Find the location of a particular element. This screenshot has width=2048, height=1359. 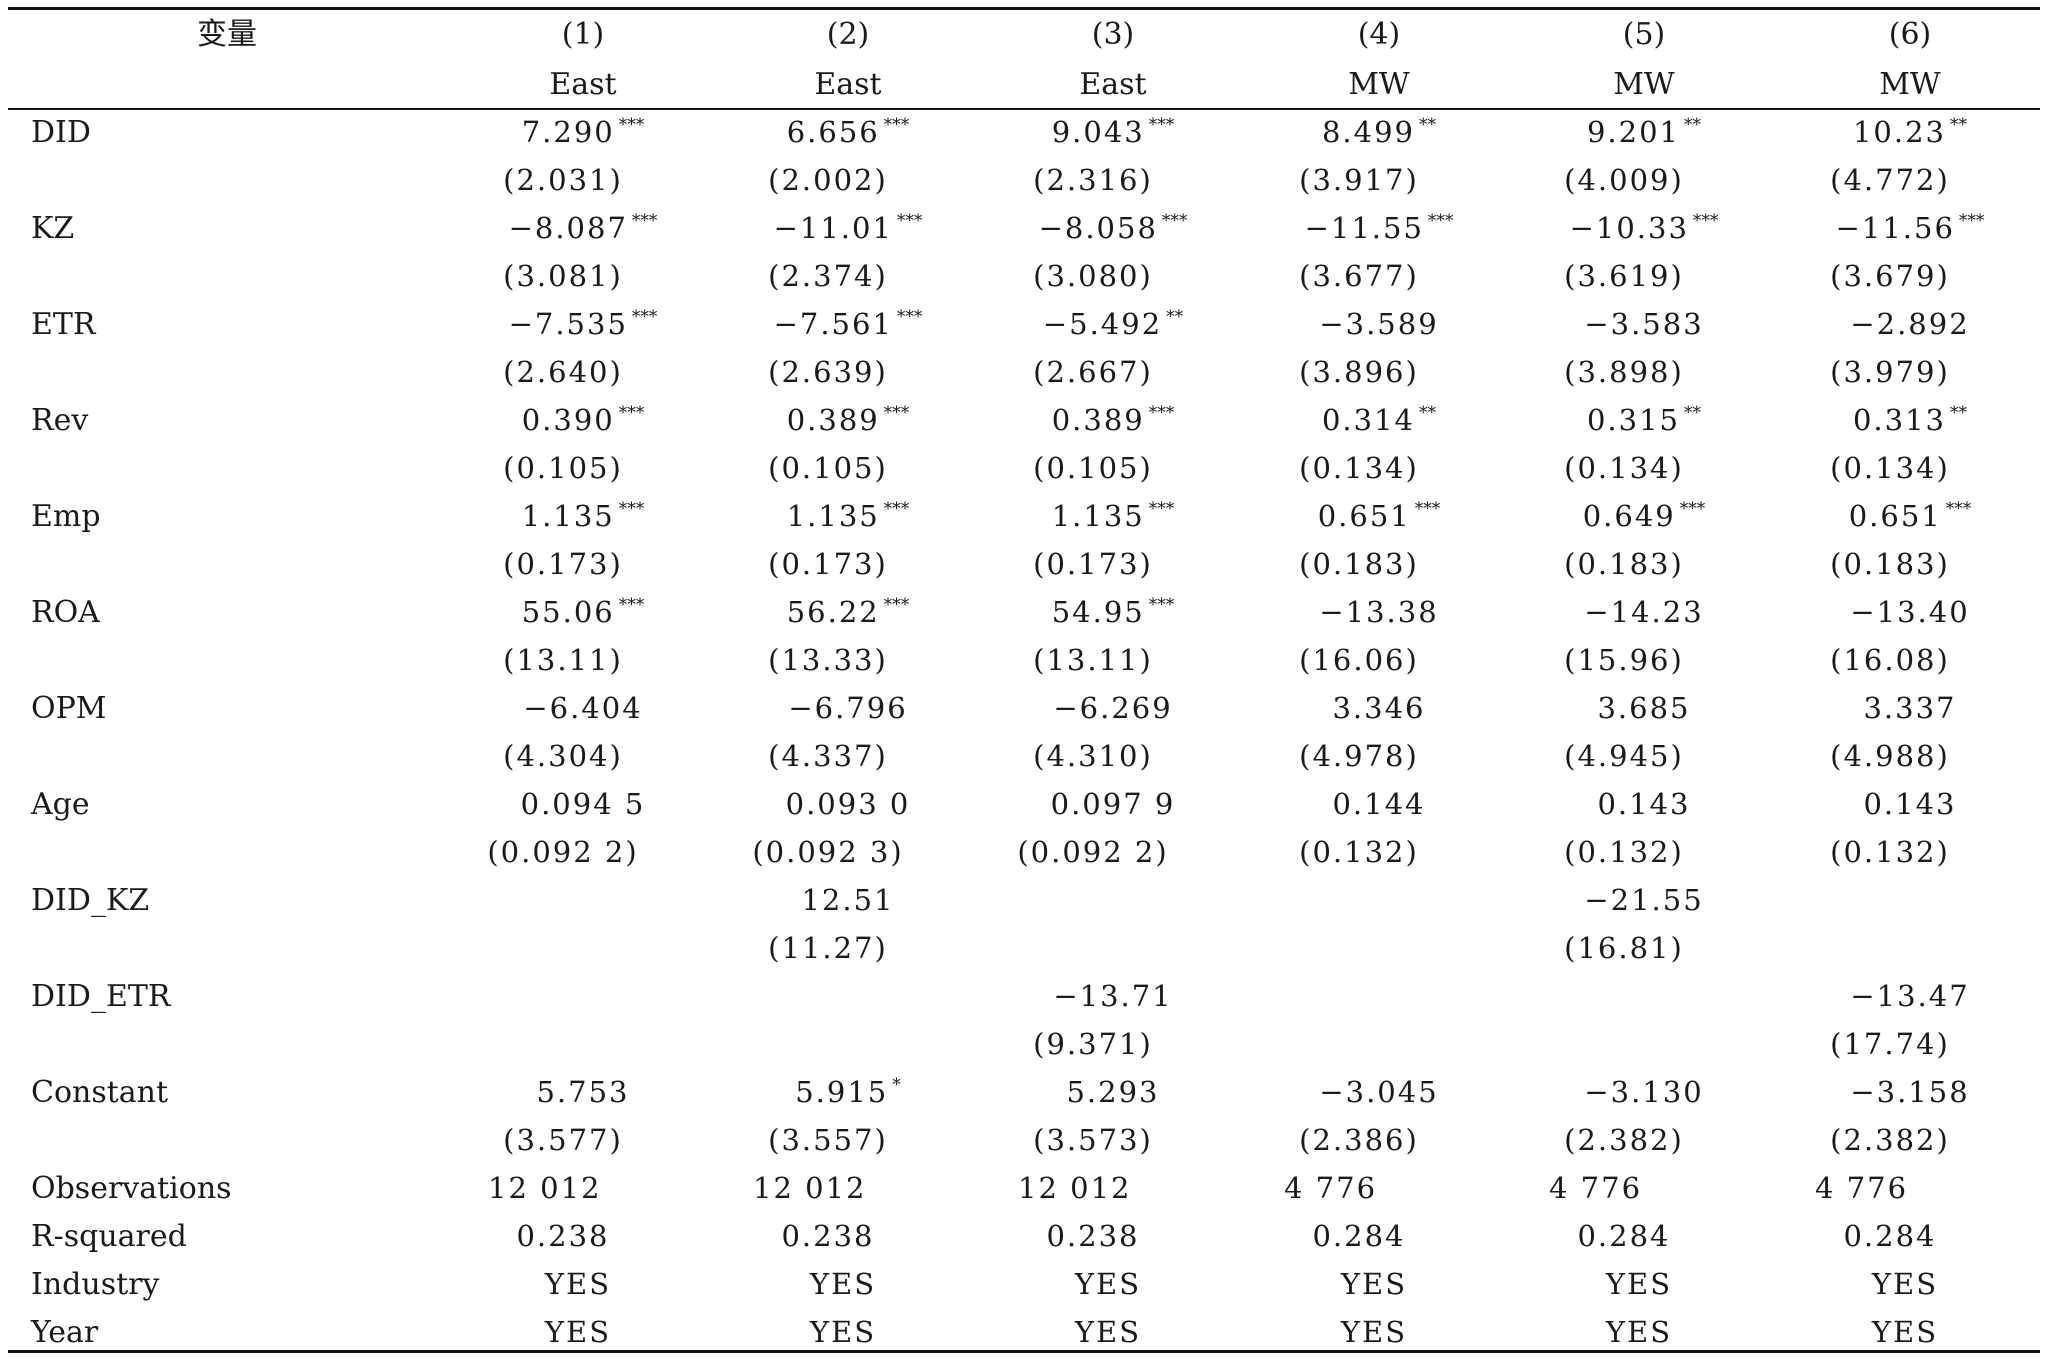

top-rule is located at coordinates (1024, 8).